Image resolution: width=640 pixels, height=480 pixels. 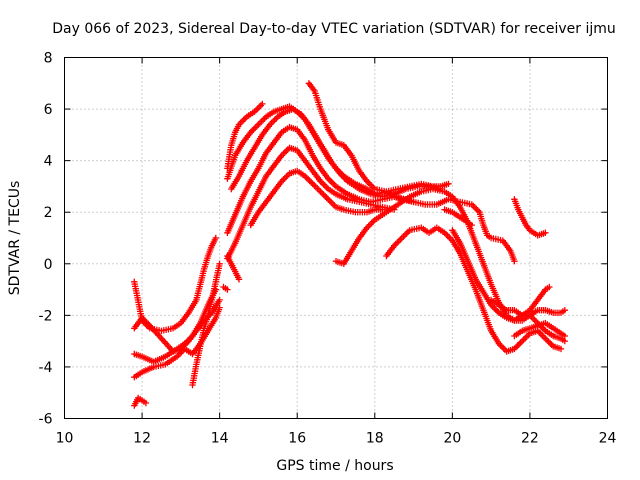 What do you see at coordinates (530, 439) in the screenshot?
I see `x-tick-label: 22` at bounding box center [530, 439].